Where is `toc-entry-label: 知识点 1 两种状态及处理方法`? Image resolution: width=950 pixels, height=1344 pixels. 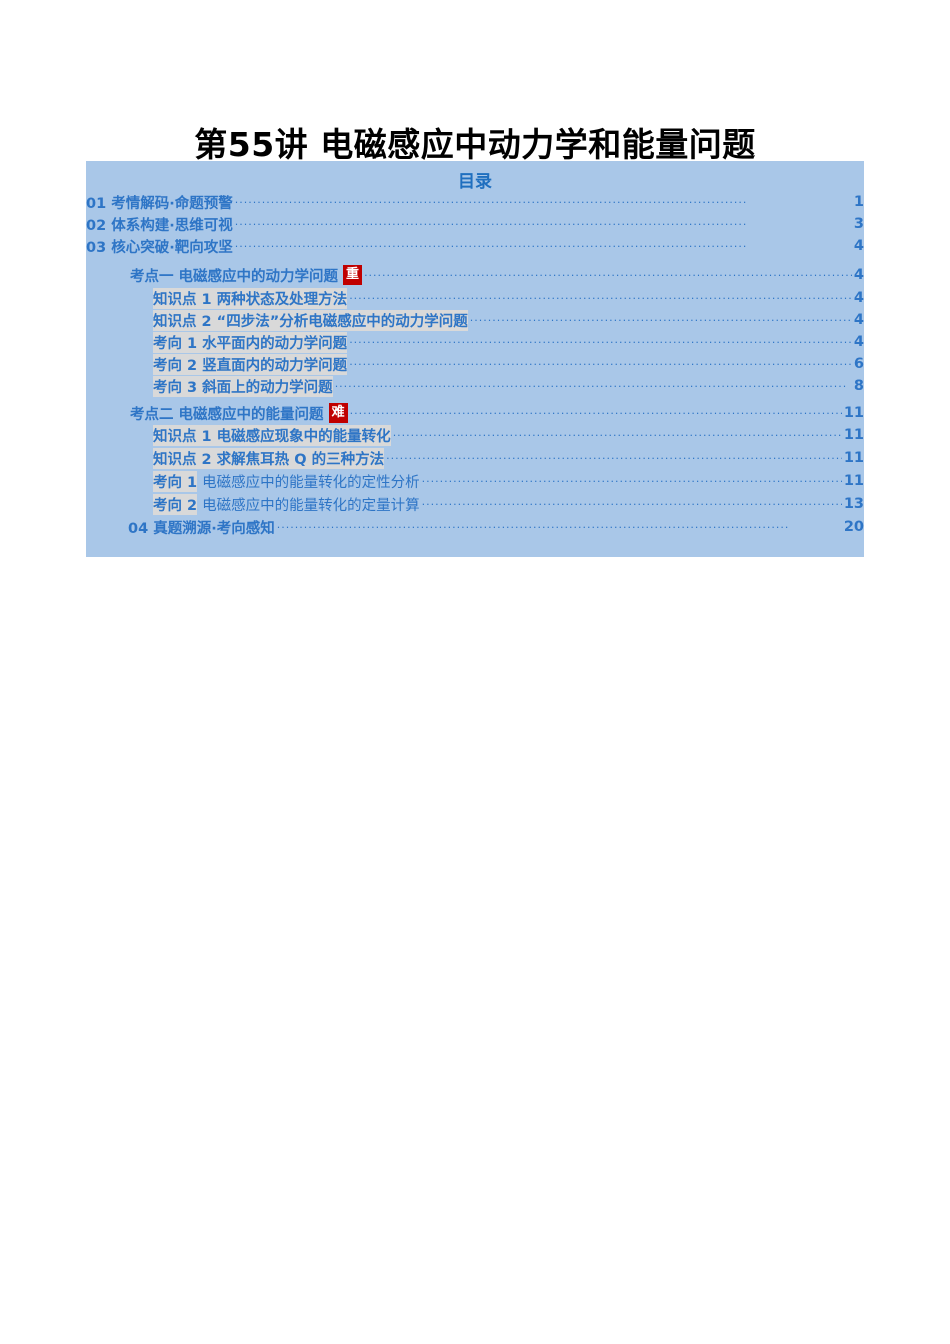
toc-entry-label: 知识点 1 两种状态及处理方法 is located at coordinates (250, 298).